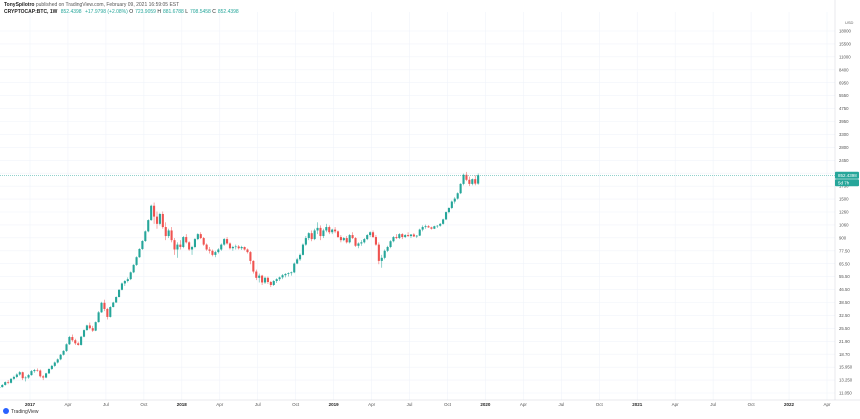 Image resolution: width=860 pixels, height=419 pixels. Describe the element at coordinates (144, 404) in the screenshot. I see `x-tick-label: Oct` at that location.